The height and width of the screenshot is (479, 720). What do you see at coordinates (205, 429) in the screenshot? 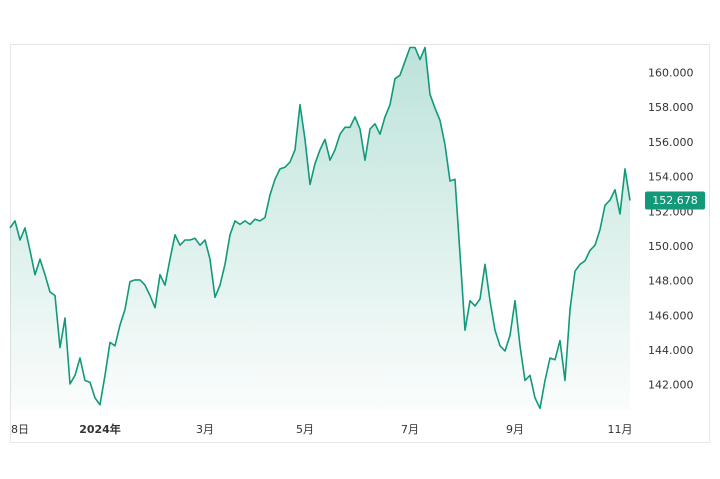
I see `x-tick-label: 3月` at bounding box center [205, 429].